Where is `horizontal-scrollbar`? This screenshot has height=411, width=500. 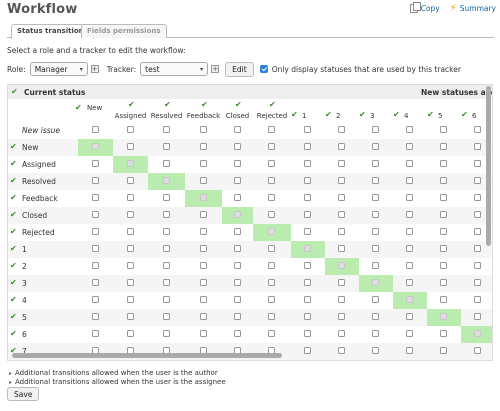
horizontal-scrollbar is located at coordinates (147, 355).